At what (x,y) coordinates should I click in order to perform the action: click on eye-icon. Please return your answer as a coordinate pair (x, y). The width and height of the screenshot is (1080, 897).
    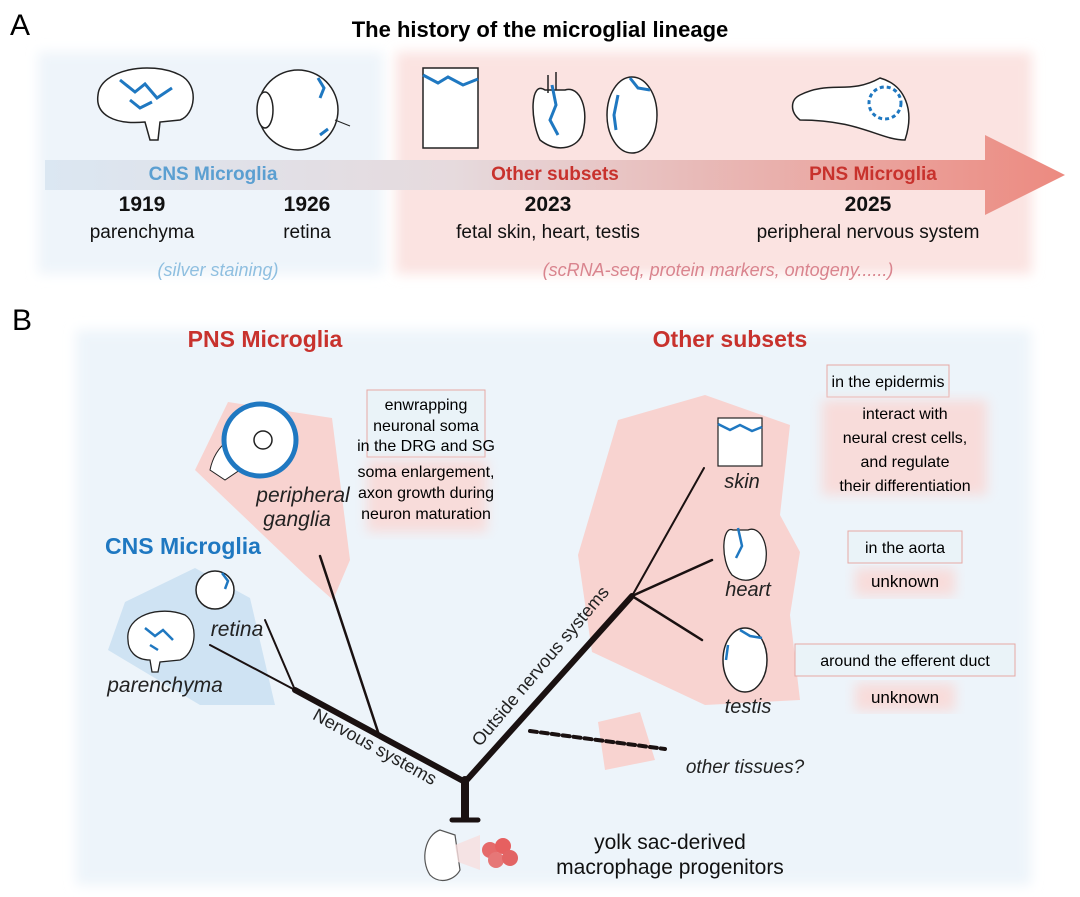
    Looking at the image, I should click on (303, 110).